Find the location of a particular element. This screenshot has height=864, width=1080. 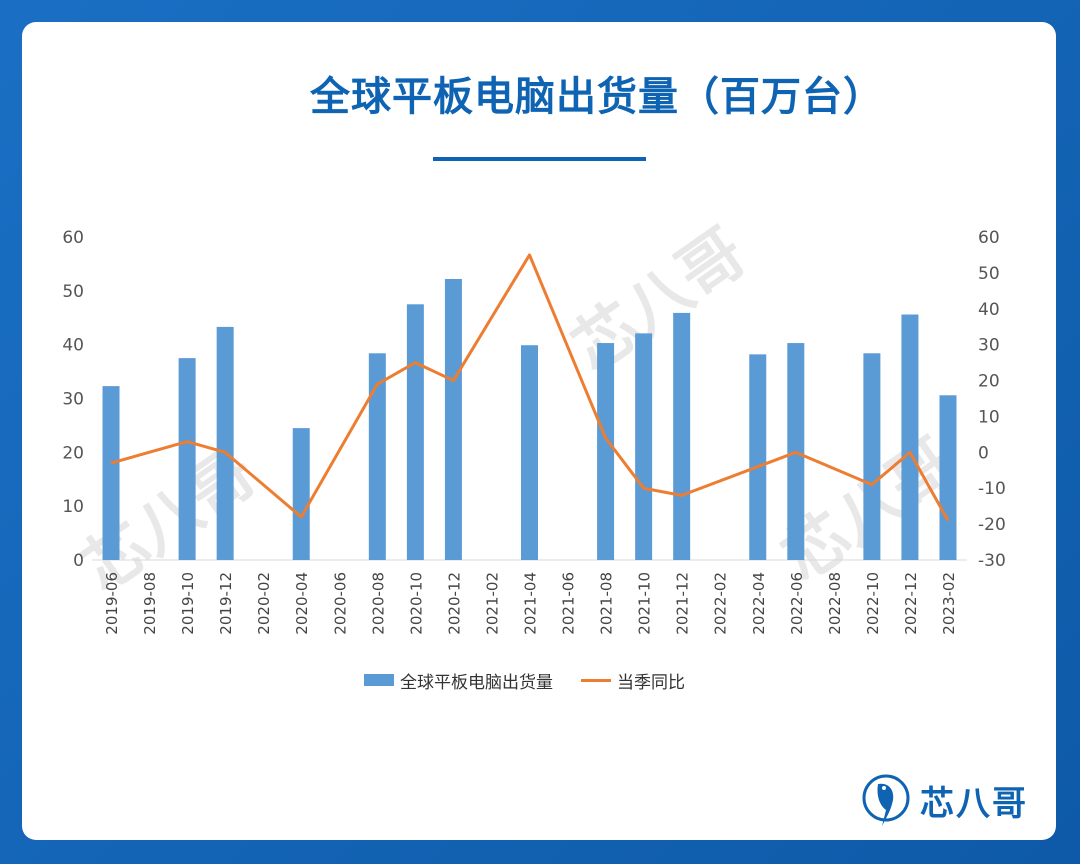

y-left-tick-label: 40 is located at coordinates (73, 346).